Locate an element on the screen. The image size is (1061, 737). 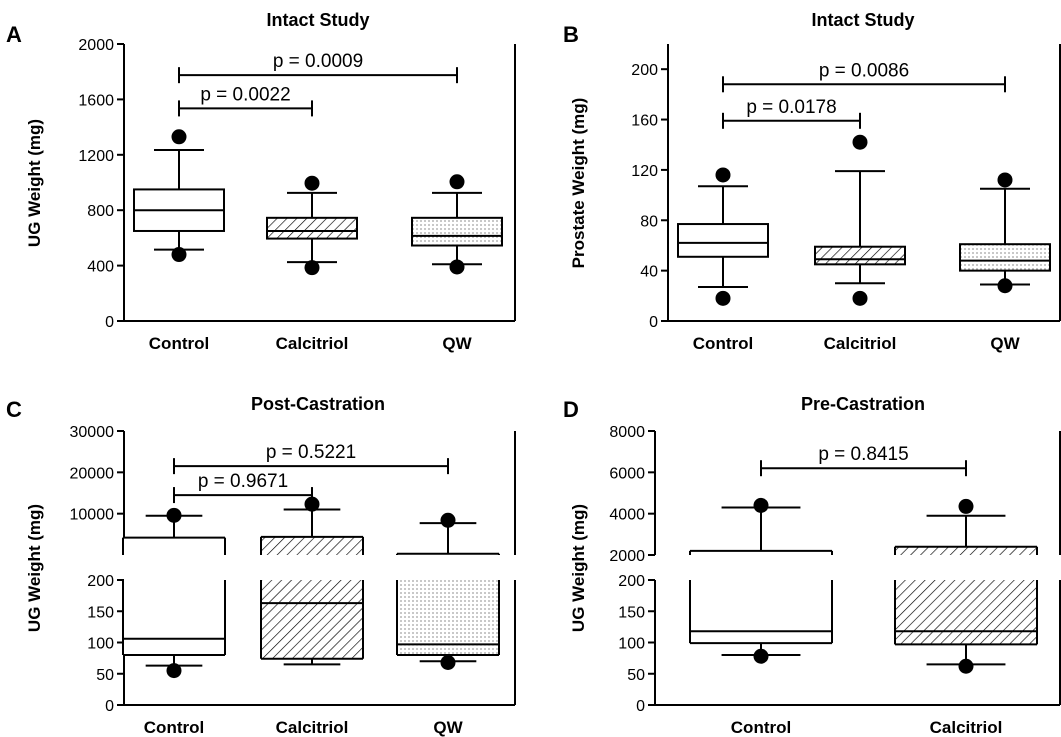
y-tick-label: 8000 is located at coordinates (627, 432).